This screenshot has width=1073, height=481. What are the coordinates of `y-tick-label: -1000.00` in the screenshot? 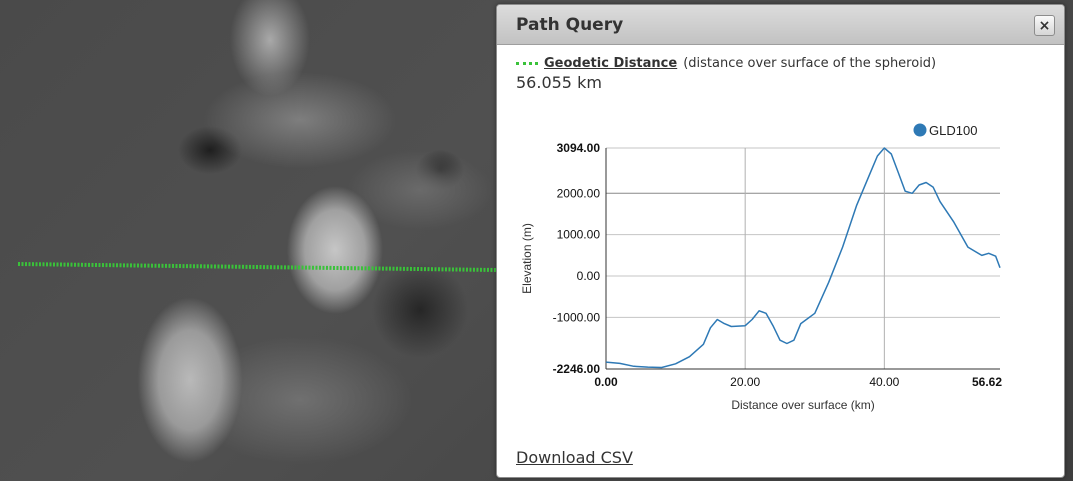 It's located at (577, 317).